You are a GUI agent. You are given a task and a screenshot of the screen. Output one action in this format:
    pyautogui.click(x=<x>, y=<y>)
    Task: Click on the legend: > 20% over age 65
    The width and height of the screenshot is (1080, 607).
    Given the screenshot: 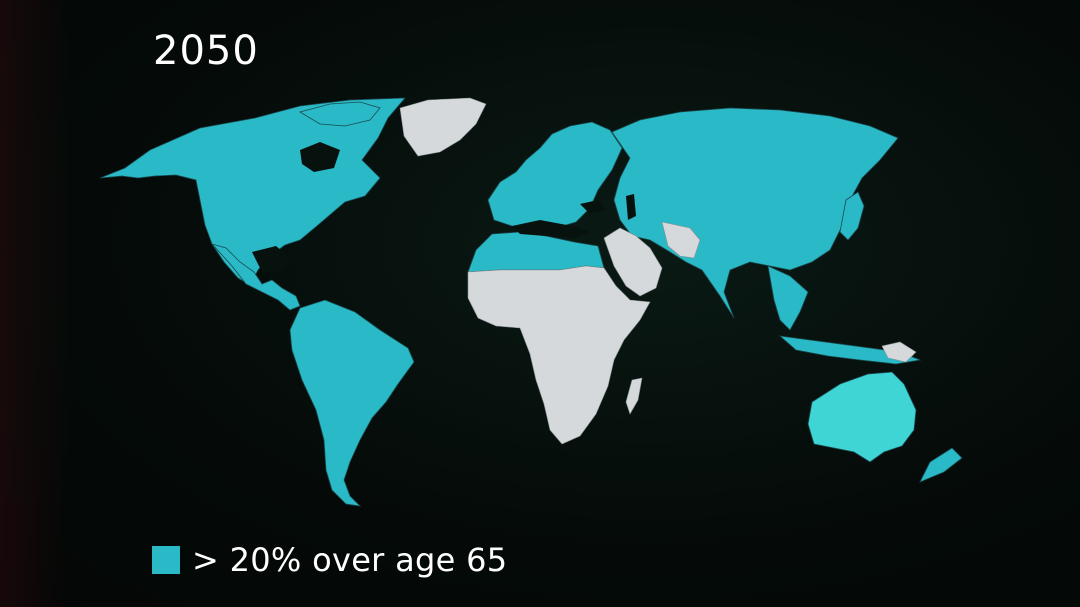 What is the action you would take?
    pyautogui.click(x=329, y=560)
    